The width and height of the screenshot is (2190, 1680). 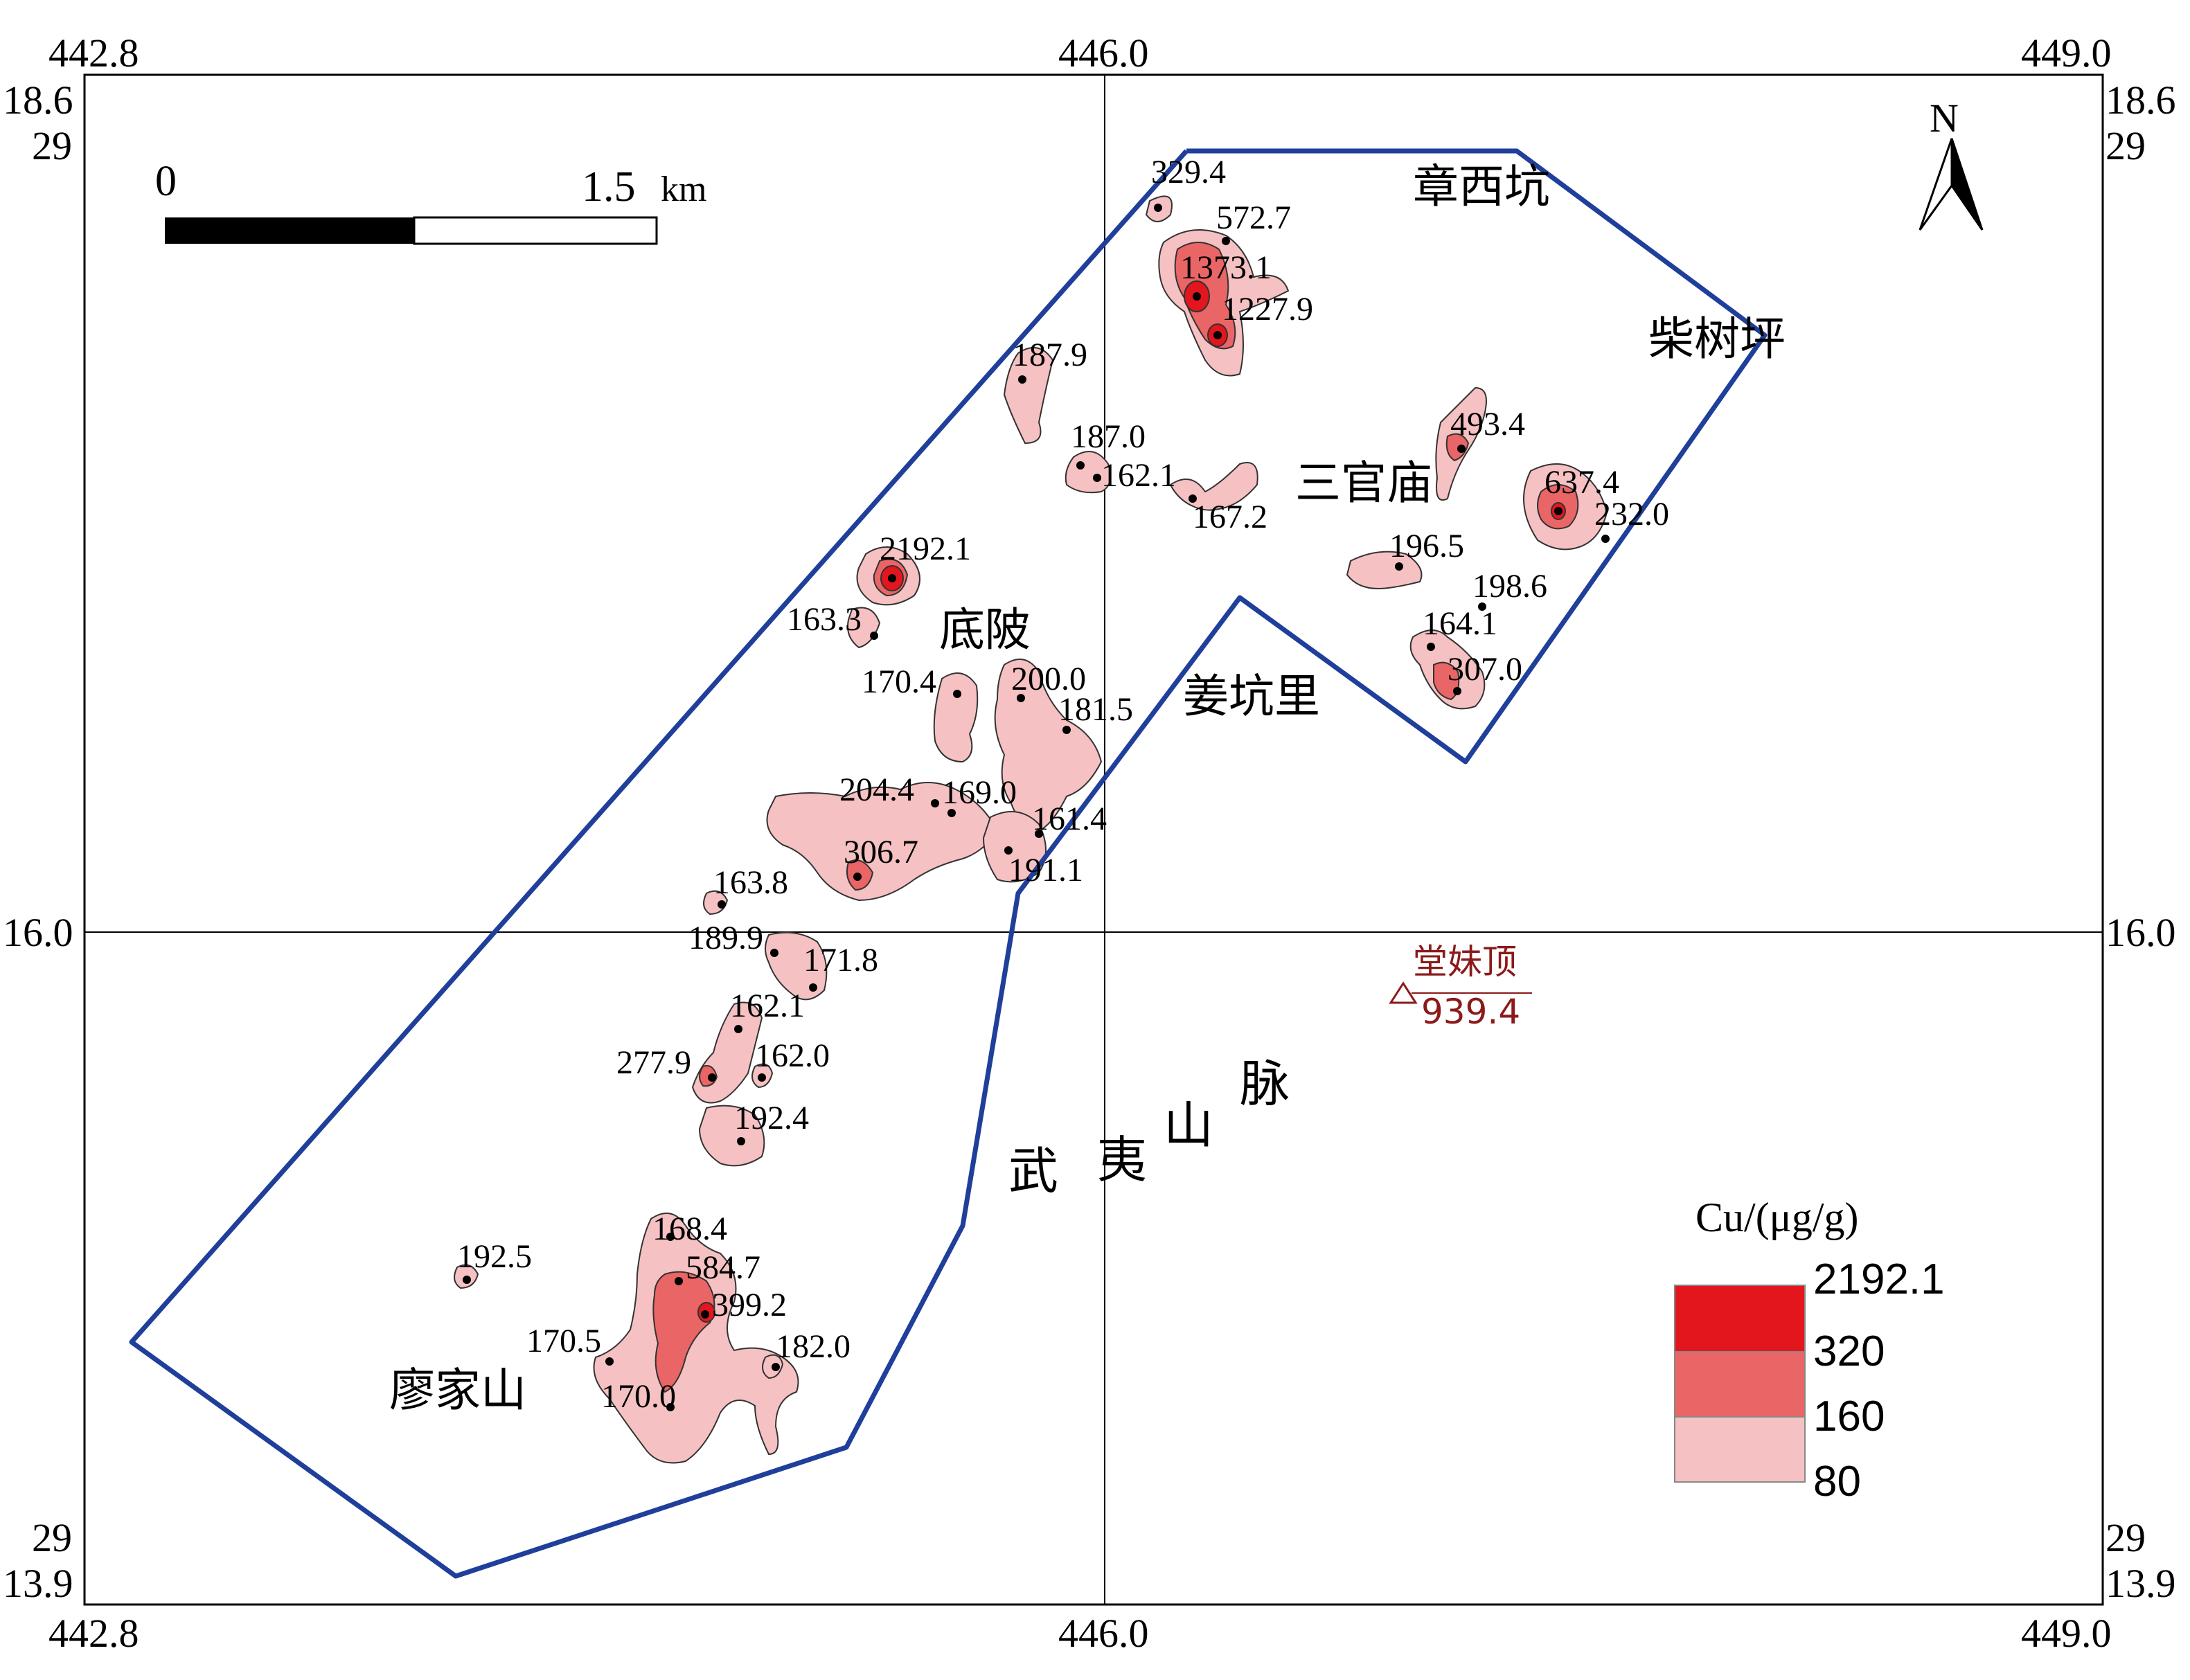 What do you see at coordinates (1967, 184) in the screenshot?
I see `north-arrow-right-half` at bounding box center [1967, 184].